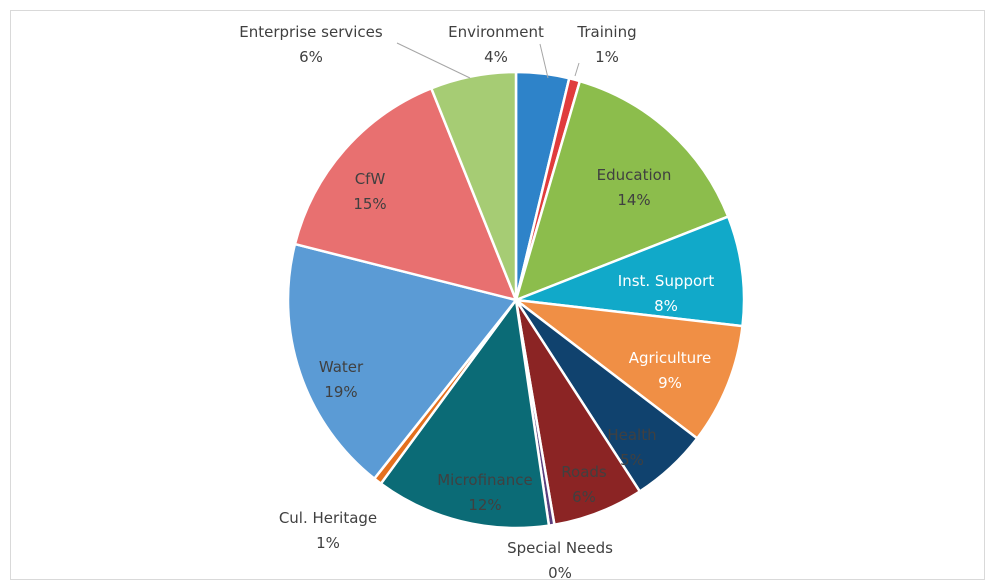 The height and width of the screenshot is (584, 995). I want to click on pie-slice-inst-support, so click(630, 271).